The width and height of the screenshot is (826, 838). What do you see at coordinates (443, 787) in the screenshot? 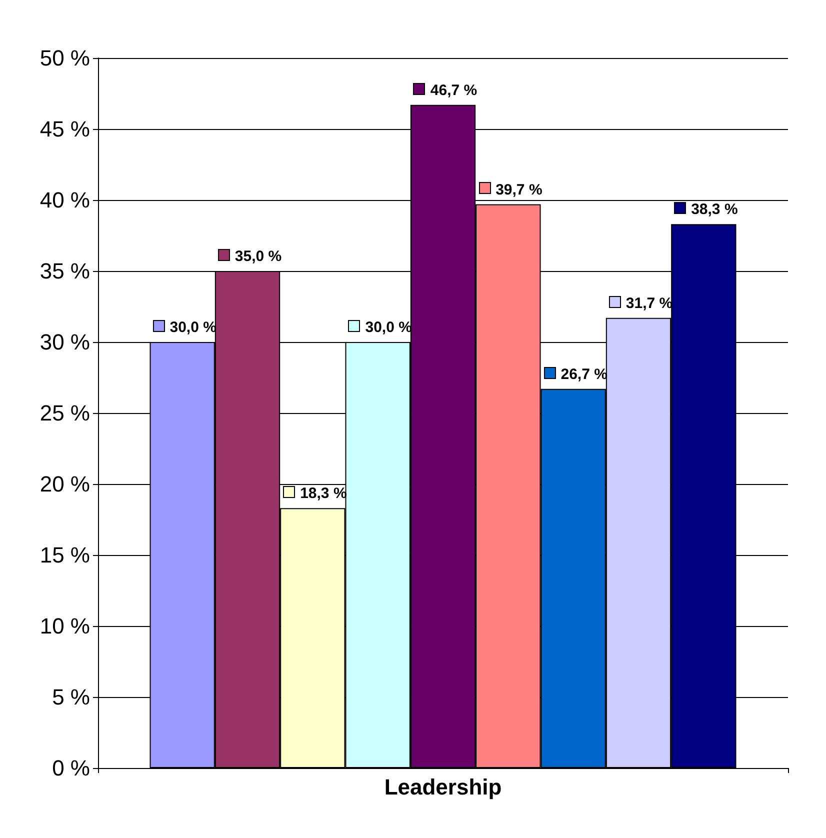
I see `x-tick-label: Leadership` at bounding box center [443, 787].